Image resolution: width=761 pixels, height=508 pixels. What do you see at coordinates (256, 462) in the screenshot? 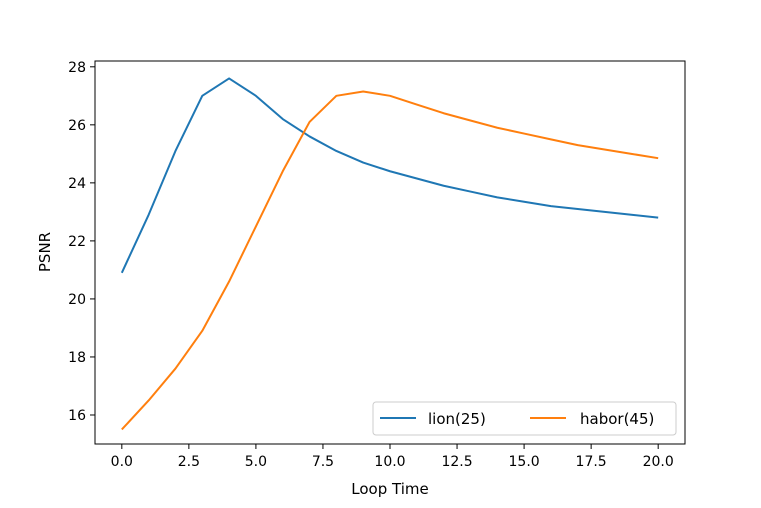
I see `x-tick-label: 5.0` at bounding box center [256, 462].